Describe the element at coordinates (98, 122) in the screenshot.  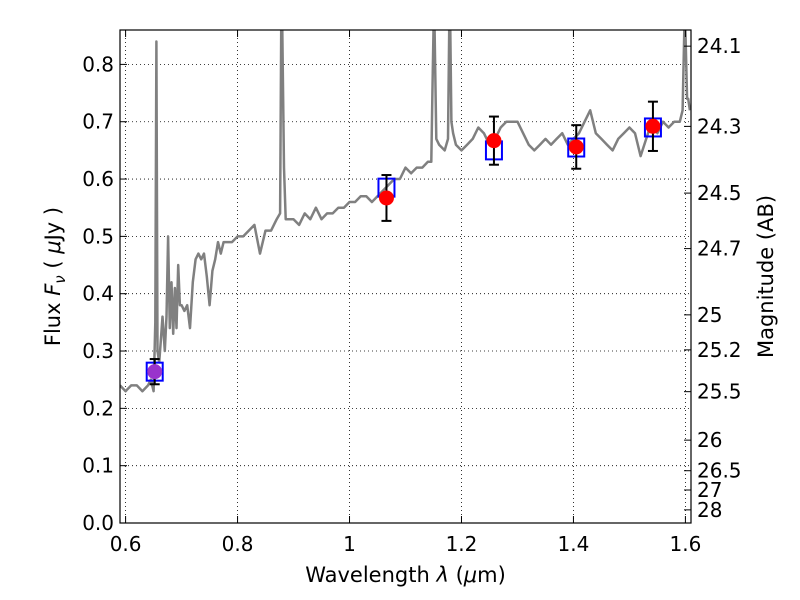
I see `y-tick-label: 0.7` at that location.